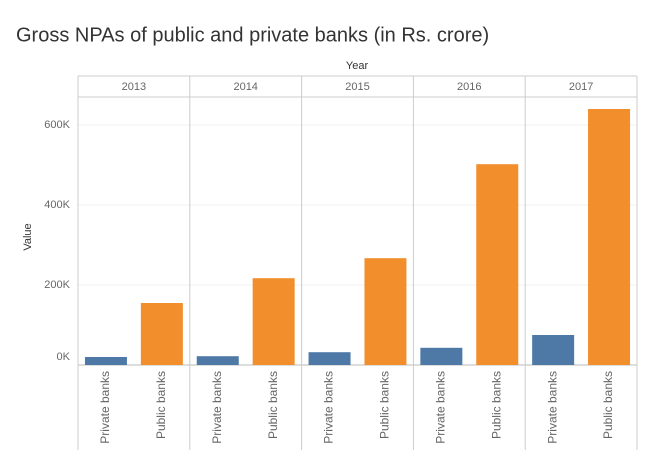  What do you see at coordinates (57, 205) in the screenshot?
I see `y-tick-label: 400K` at bounding box center [57, 205].